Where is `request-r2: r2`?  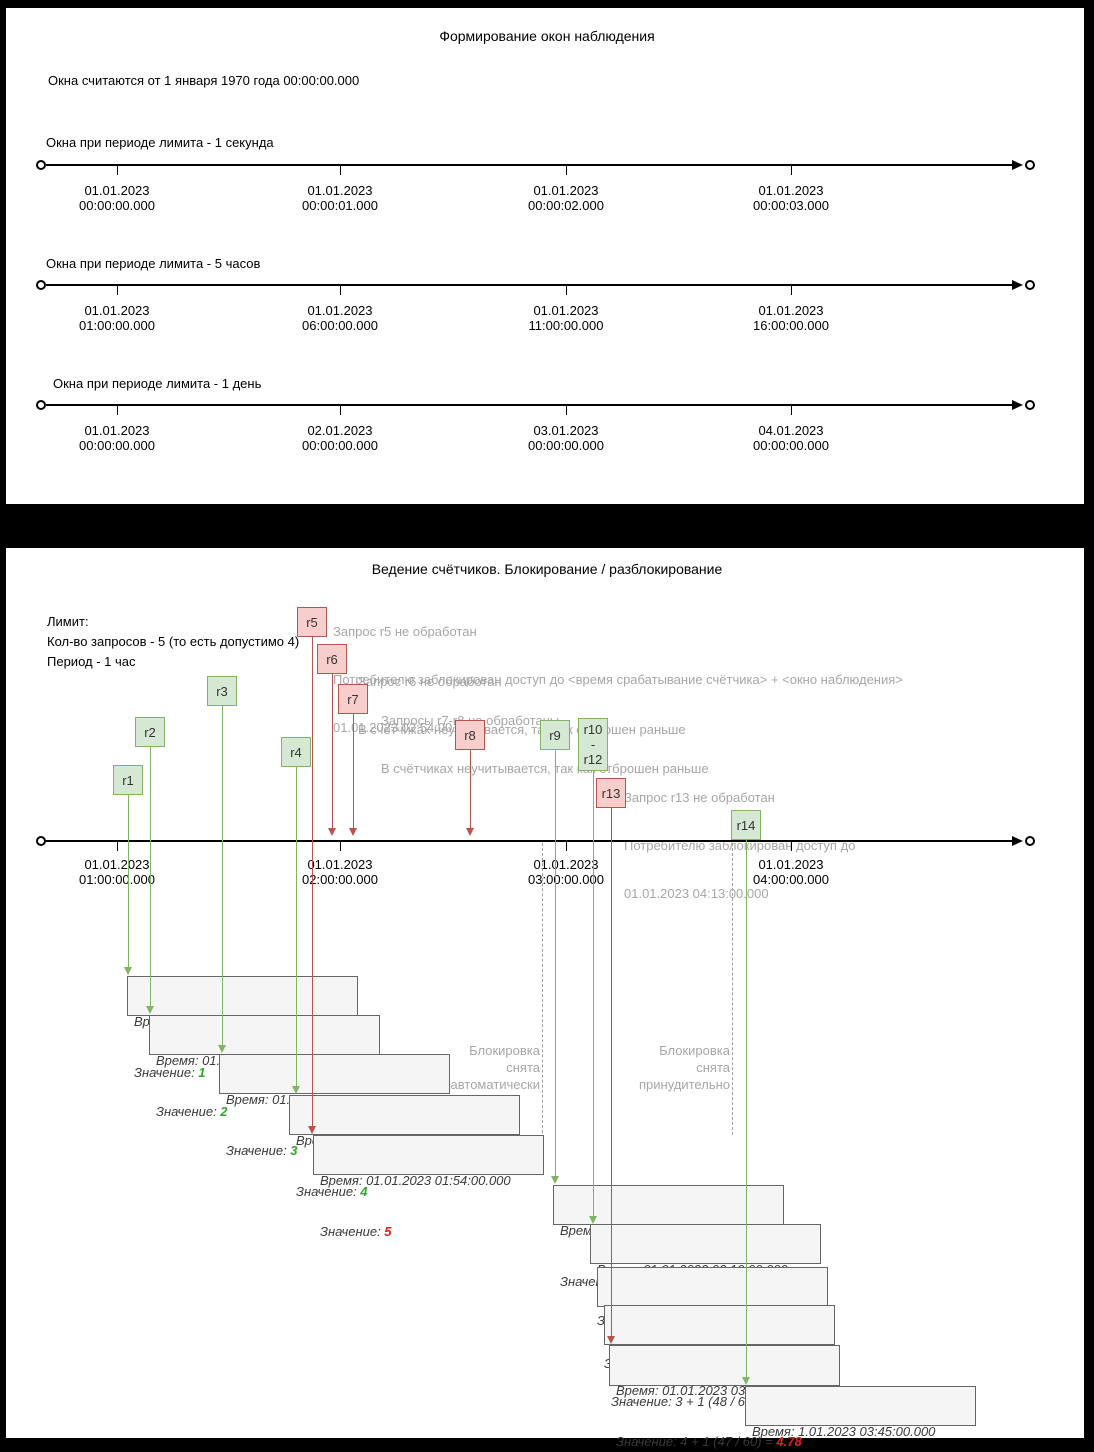 request-r2: r2 is located at coordinates (150, 732).